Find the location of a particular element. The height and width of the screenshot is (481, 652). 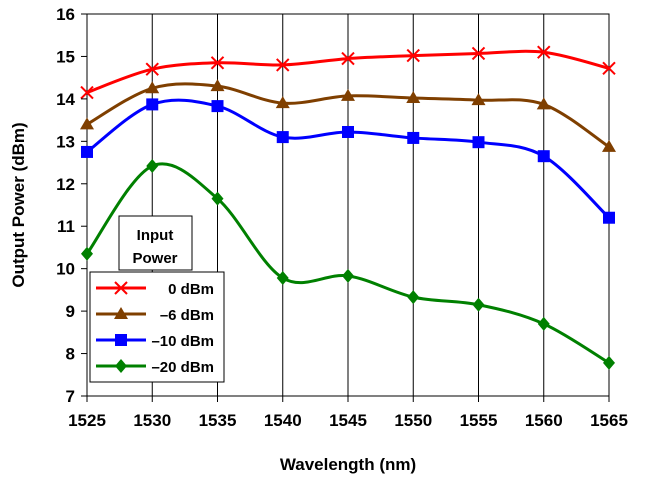

legend-entry: –6 dBm is located at coordinates (155, 315).